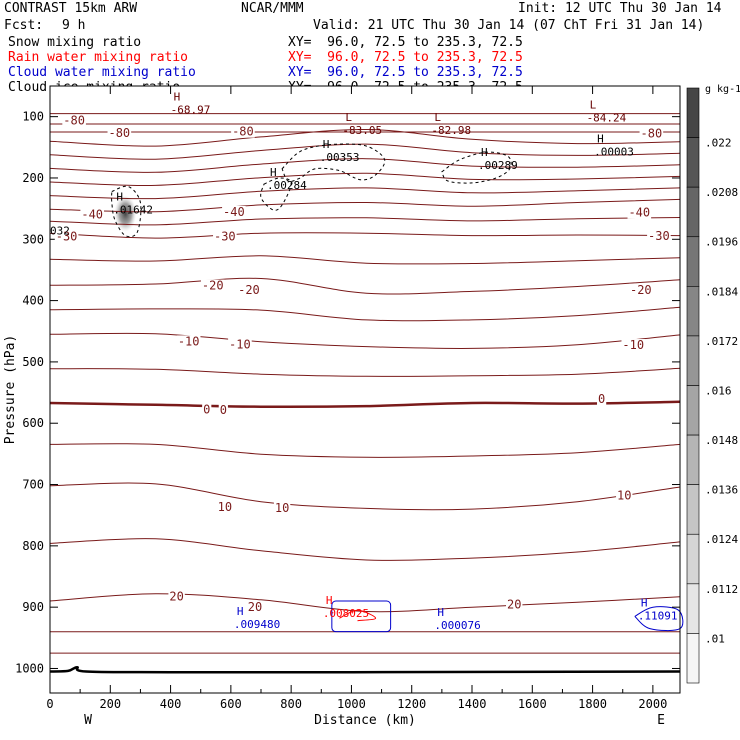 The image size is (740, 740). I want to click on field-rain-name: Rain water mixing ratio, so click(98, 57).